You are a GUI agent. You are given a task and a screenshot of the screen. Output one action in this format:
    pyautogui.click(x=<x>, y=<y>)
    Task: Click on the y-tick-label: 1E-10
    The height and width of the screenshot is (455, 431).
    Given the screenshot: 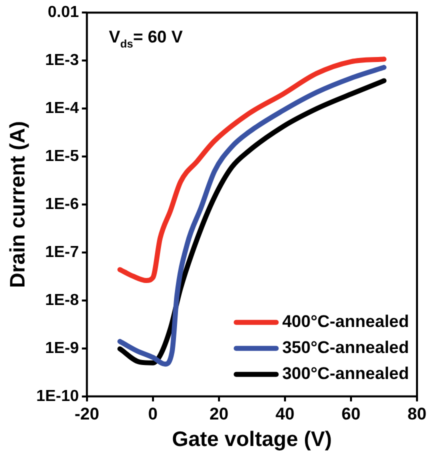 What is the action you would take?
    pyautogui.click(x=57, y=396)
    